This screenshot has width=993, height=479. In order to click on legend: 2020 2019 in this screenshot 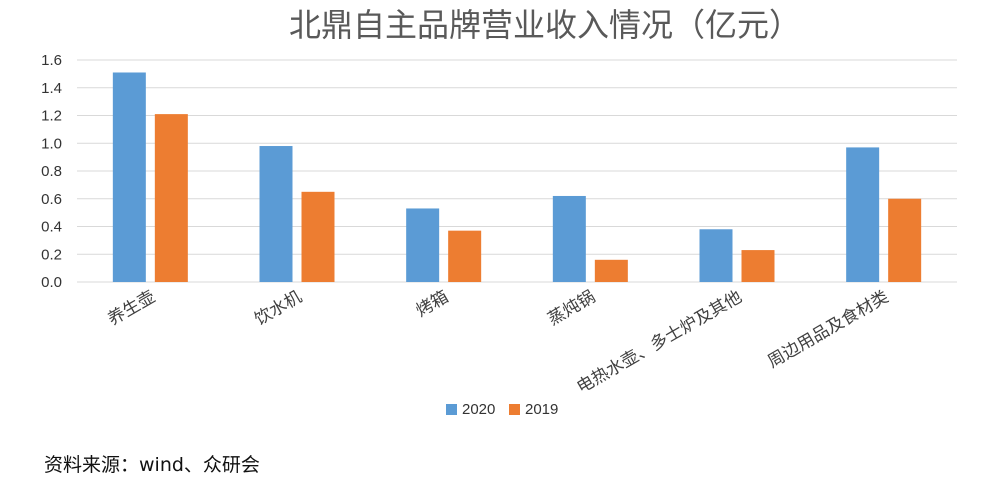, I will do `click(502, 409)`.